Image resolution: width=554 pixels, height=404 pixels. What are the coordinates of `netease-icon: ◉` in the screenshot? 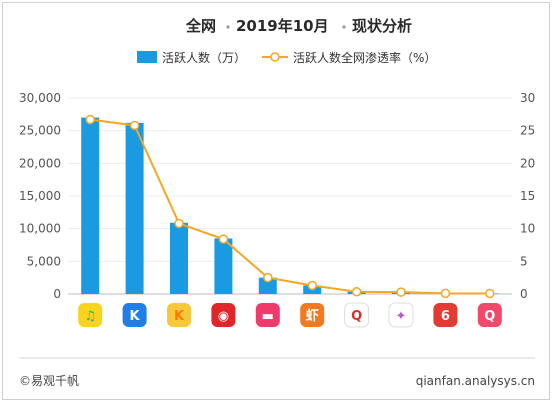 It's located at (223, 315).